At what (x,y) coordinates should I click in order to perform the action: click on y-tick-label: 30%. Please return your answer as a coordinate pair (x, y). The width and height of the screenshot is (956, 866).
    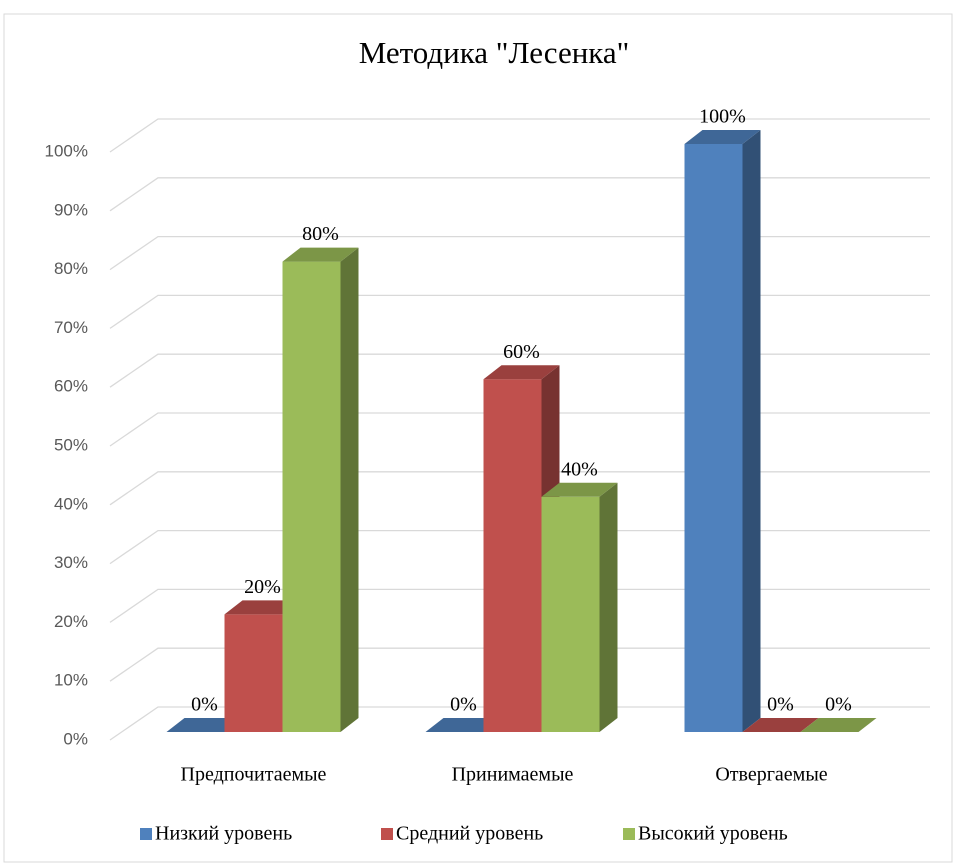
    Looking at the image, I should click on (71, 562).